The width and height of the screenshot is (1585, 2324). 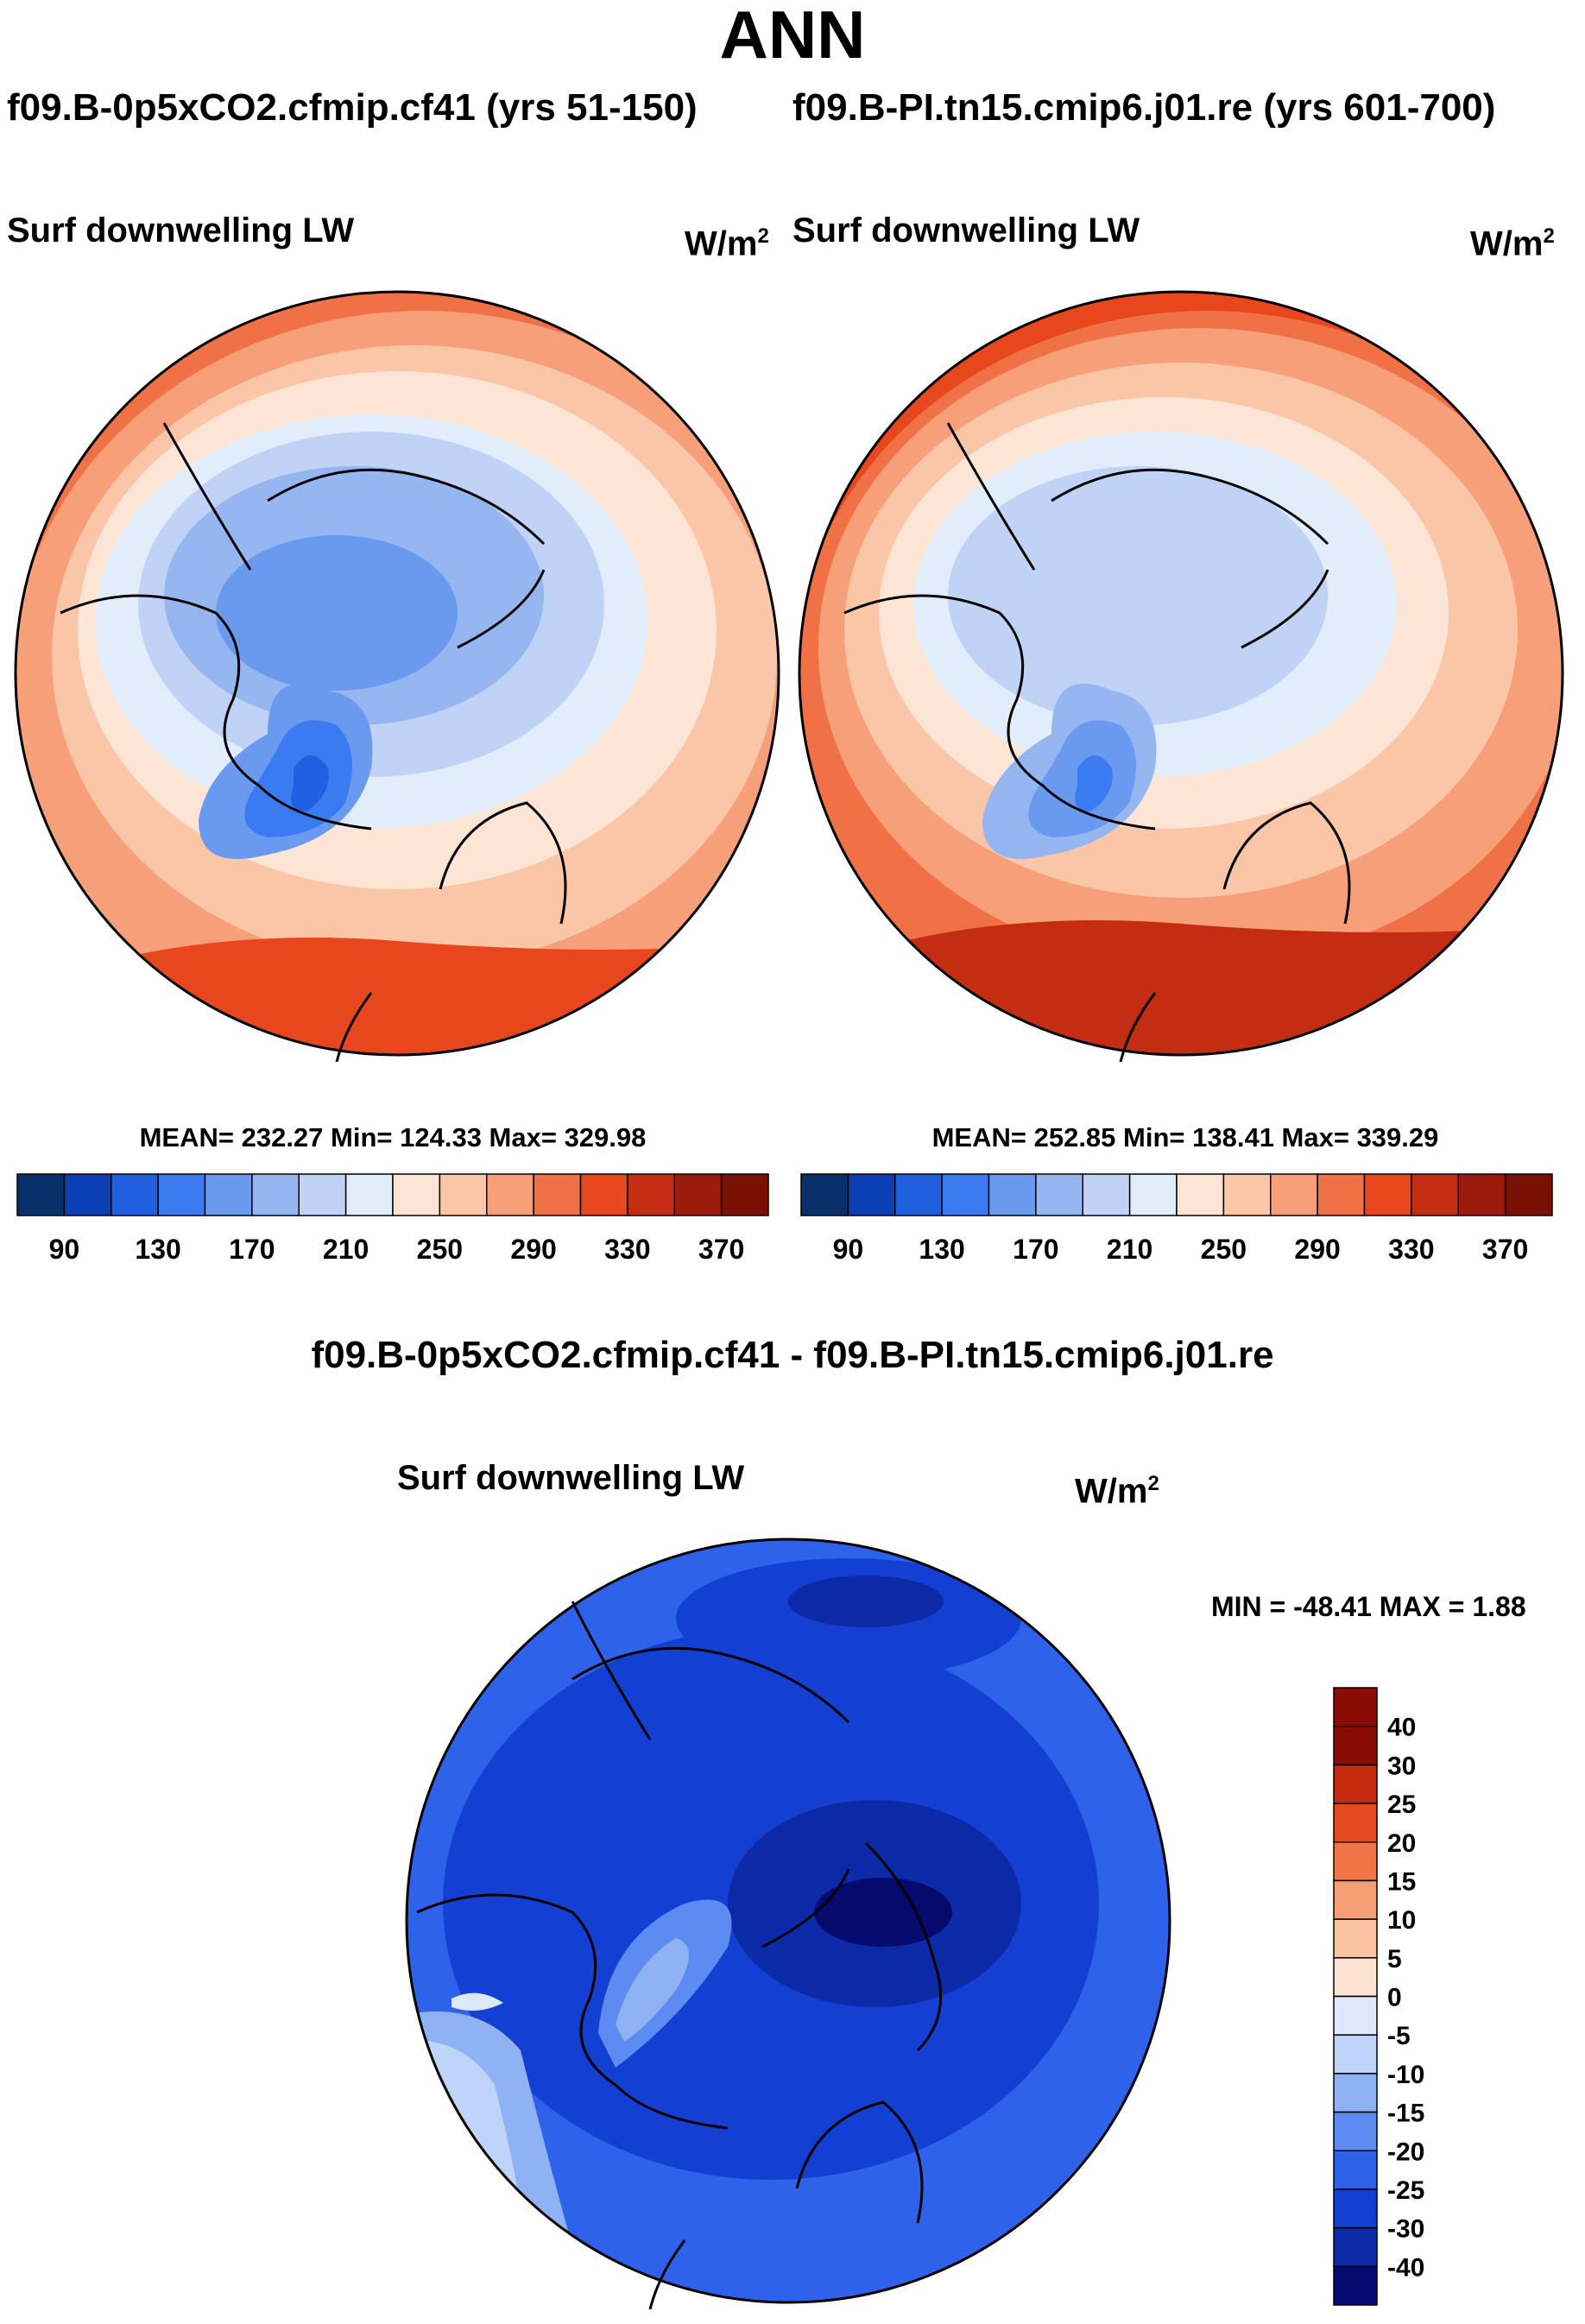 I want to click on colorbar-label: -5, so click(x=1399, y=2036).